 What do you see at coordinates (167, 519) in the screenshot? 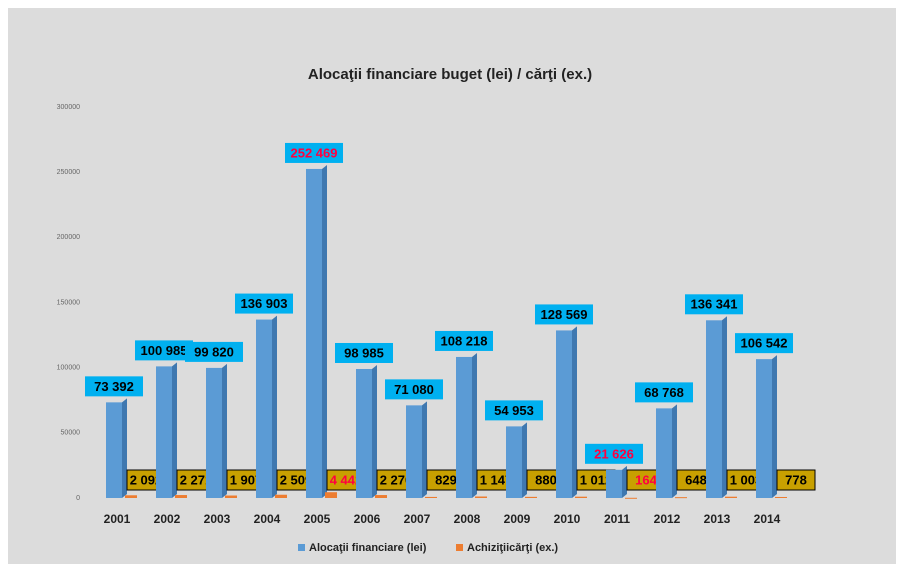
I see `x-tick-label: 2002` at bounding box center [167, 519].